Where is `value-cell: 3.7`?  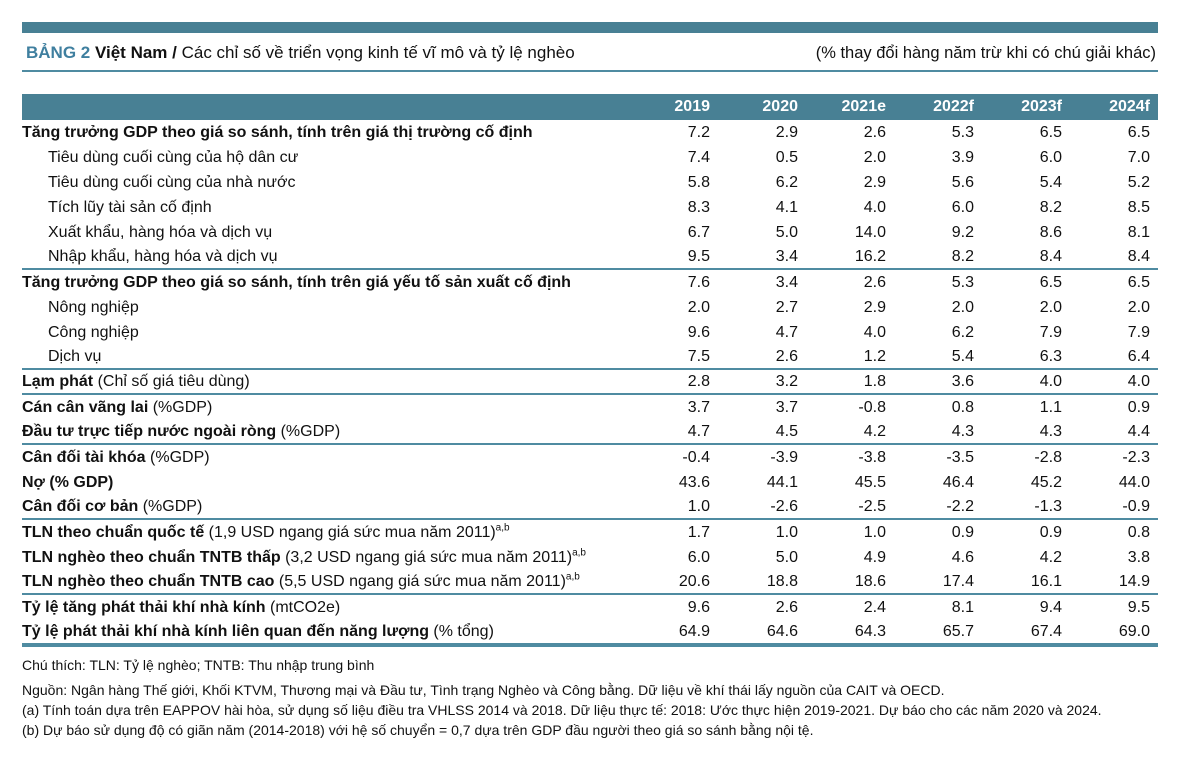 value-cell: 3.7 is located at coordinates (698, 407).